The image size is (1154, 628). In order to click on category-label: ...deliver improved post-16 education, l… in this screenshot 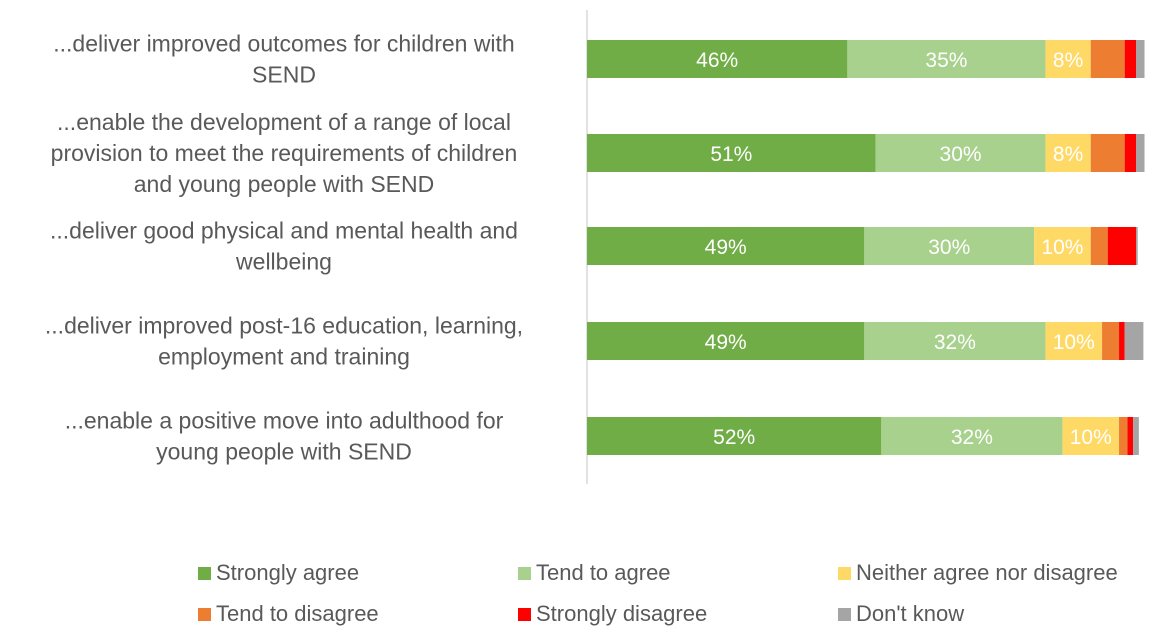, I will do `click(284, 341)`.